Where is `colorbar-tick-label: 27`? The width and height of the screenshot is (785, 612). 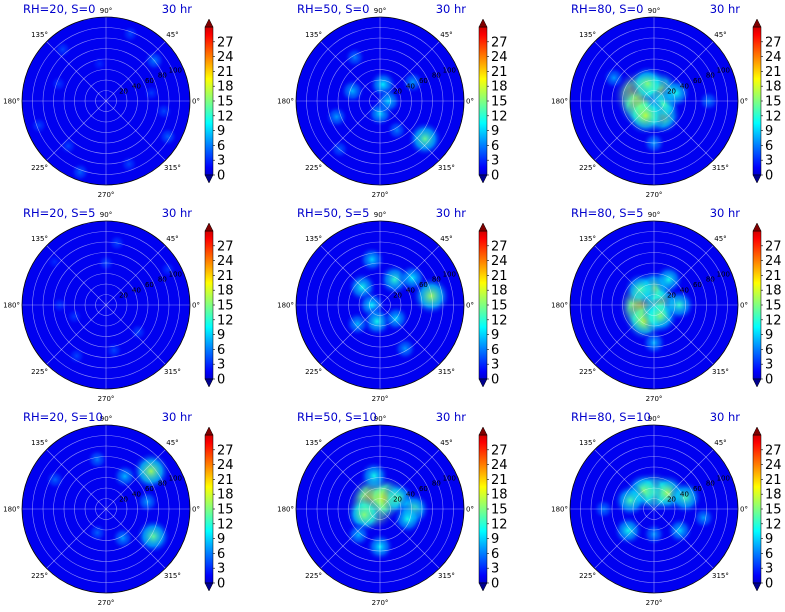 colorbar-tick-label: 27 is located at coordinates (499, 42).